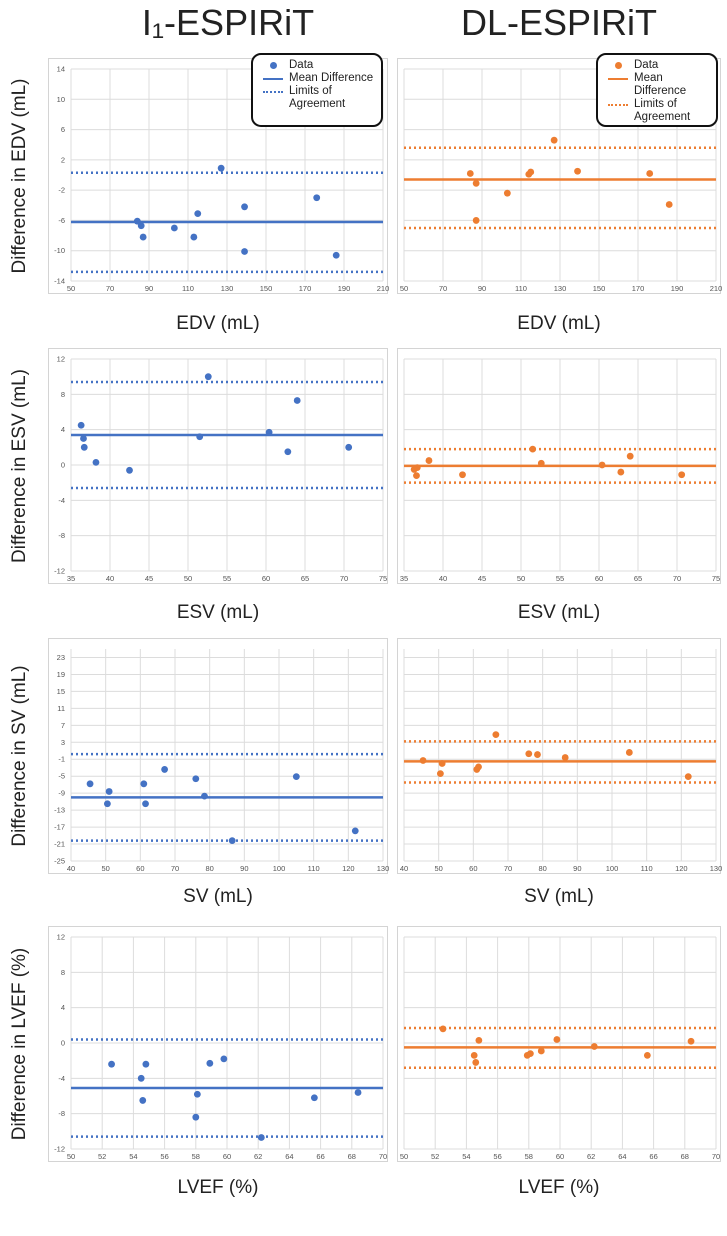 This screenshot has height=1236, width=727. Describe the element at coordinates (638, 288) in the screenshot. I see `x-tick-label: 170` at that location.